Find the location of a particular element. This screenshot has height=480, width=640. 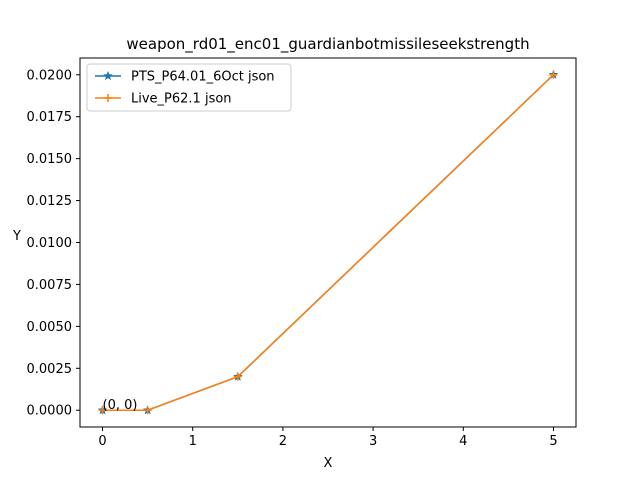

y-tick-label: 0.0150 is located at coordinates (50, 159).